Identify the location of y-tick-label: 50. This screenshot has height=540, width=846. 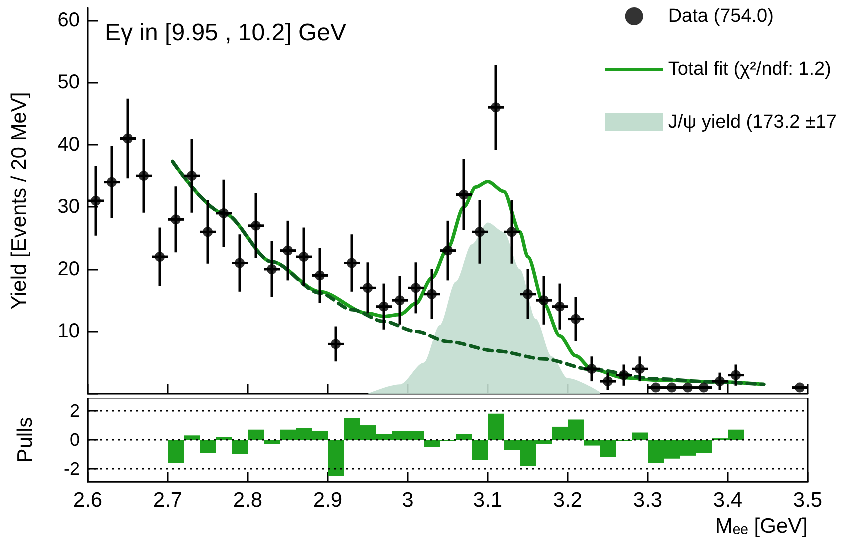
(69, 83).